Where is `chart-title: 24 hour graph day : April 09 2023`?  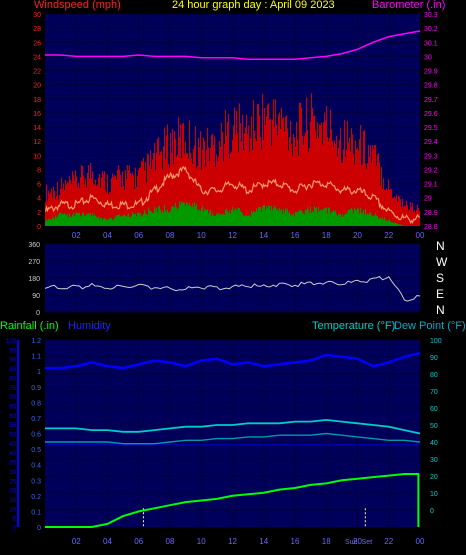 chart-title: 24 hour graph day : April 09 2023 is located at coordinates (253, 5).